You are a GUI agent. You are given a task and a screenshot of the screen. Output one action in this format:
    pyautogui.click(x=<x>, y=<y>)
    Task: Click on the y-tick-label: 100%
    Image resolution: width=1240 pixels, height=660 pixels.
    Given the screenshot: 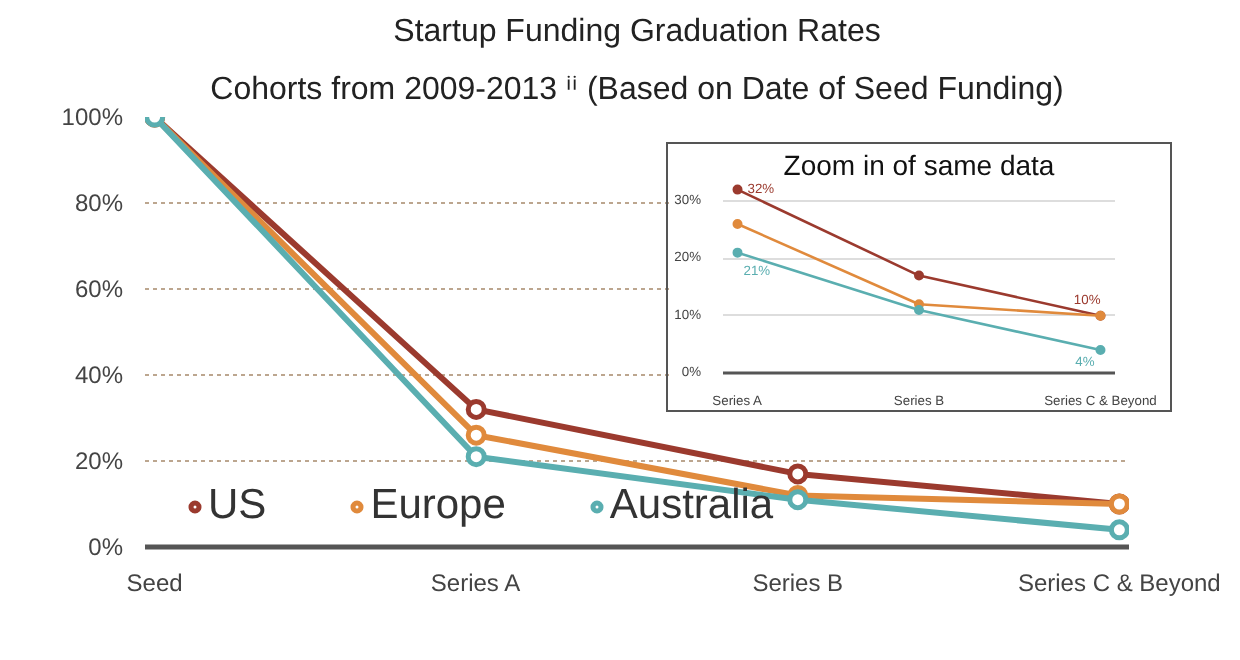 What is the action you would take?
    pyautogui.click(x=92, y=117)
    